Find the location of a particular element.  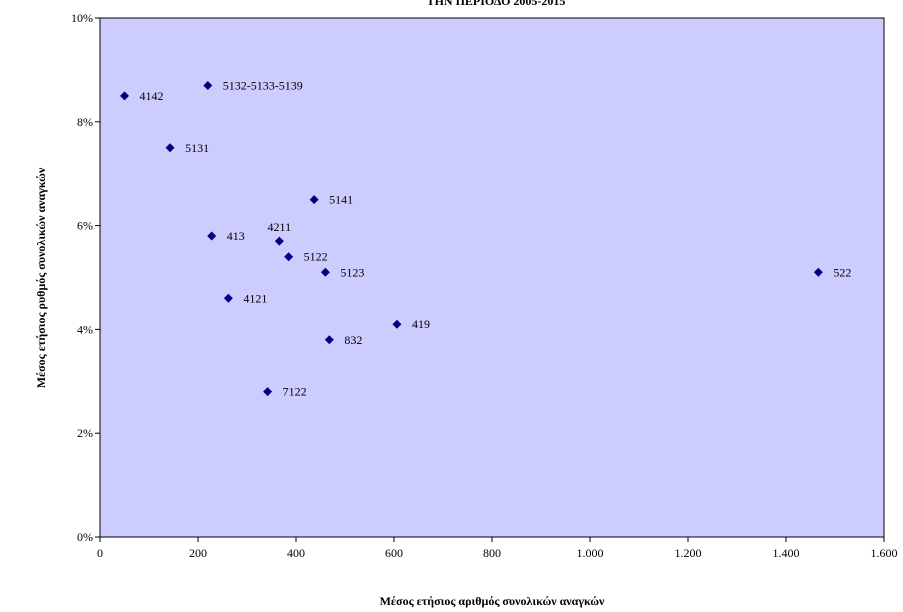

x-axis-title: Μέσος ετήσιος αριθμός συνολικών αναγκών is located at coordinates (492, 601).